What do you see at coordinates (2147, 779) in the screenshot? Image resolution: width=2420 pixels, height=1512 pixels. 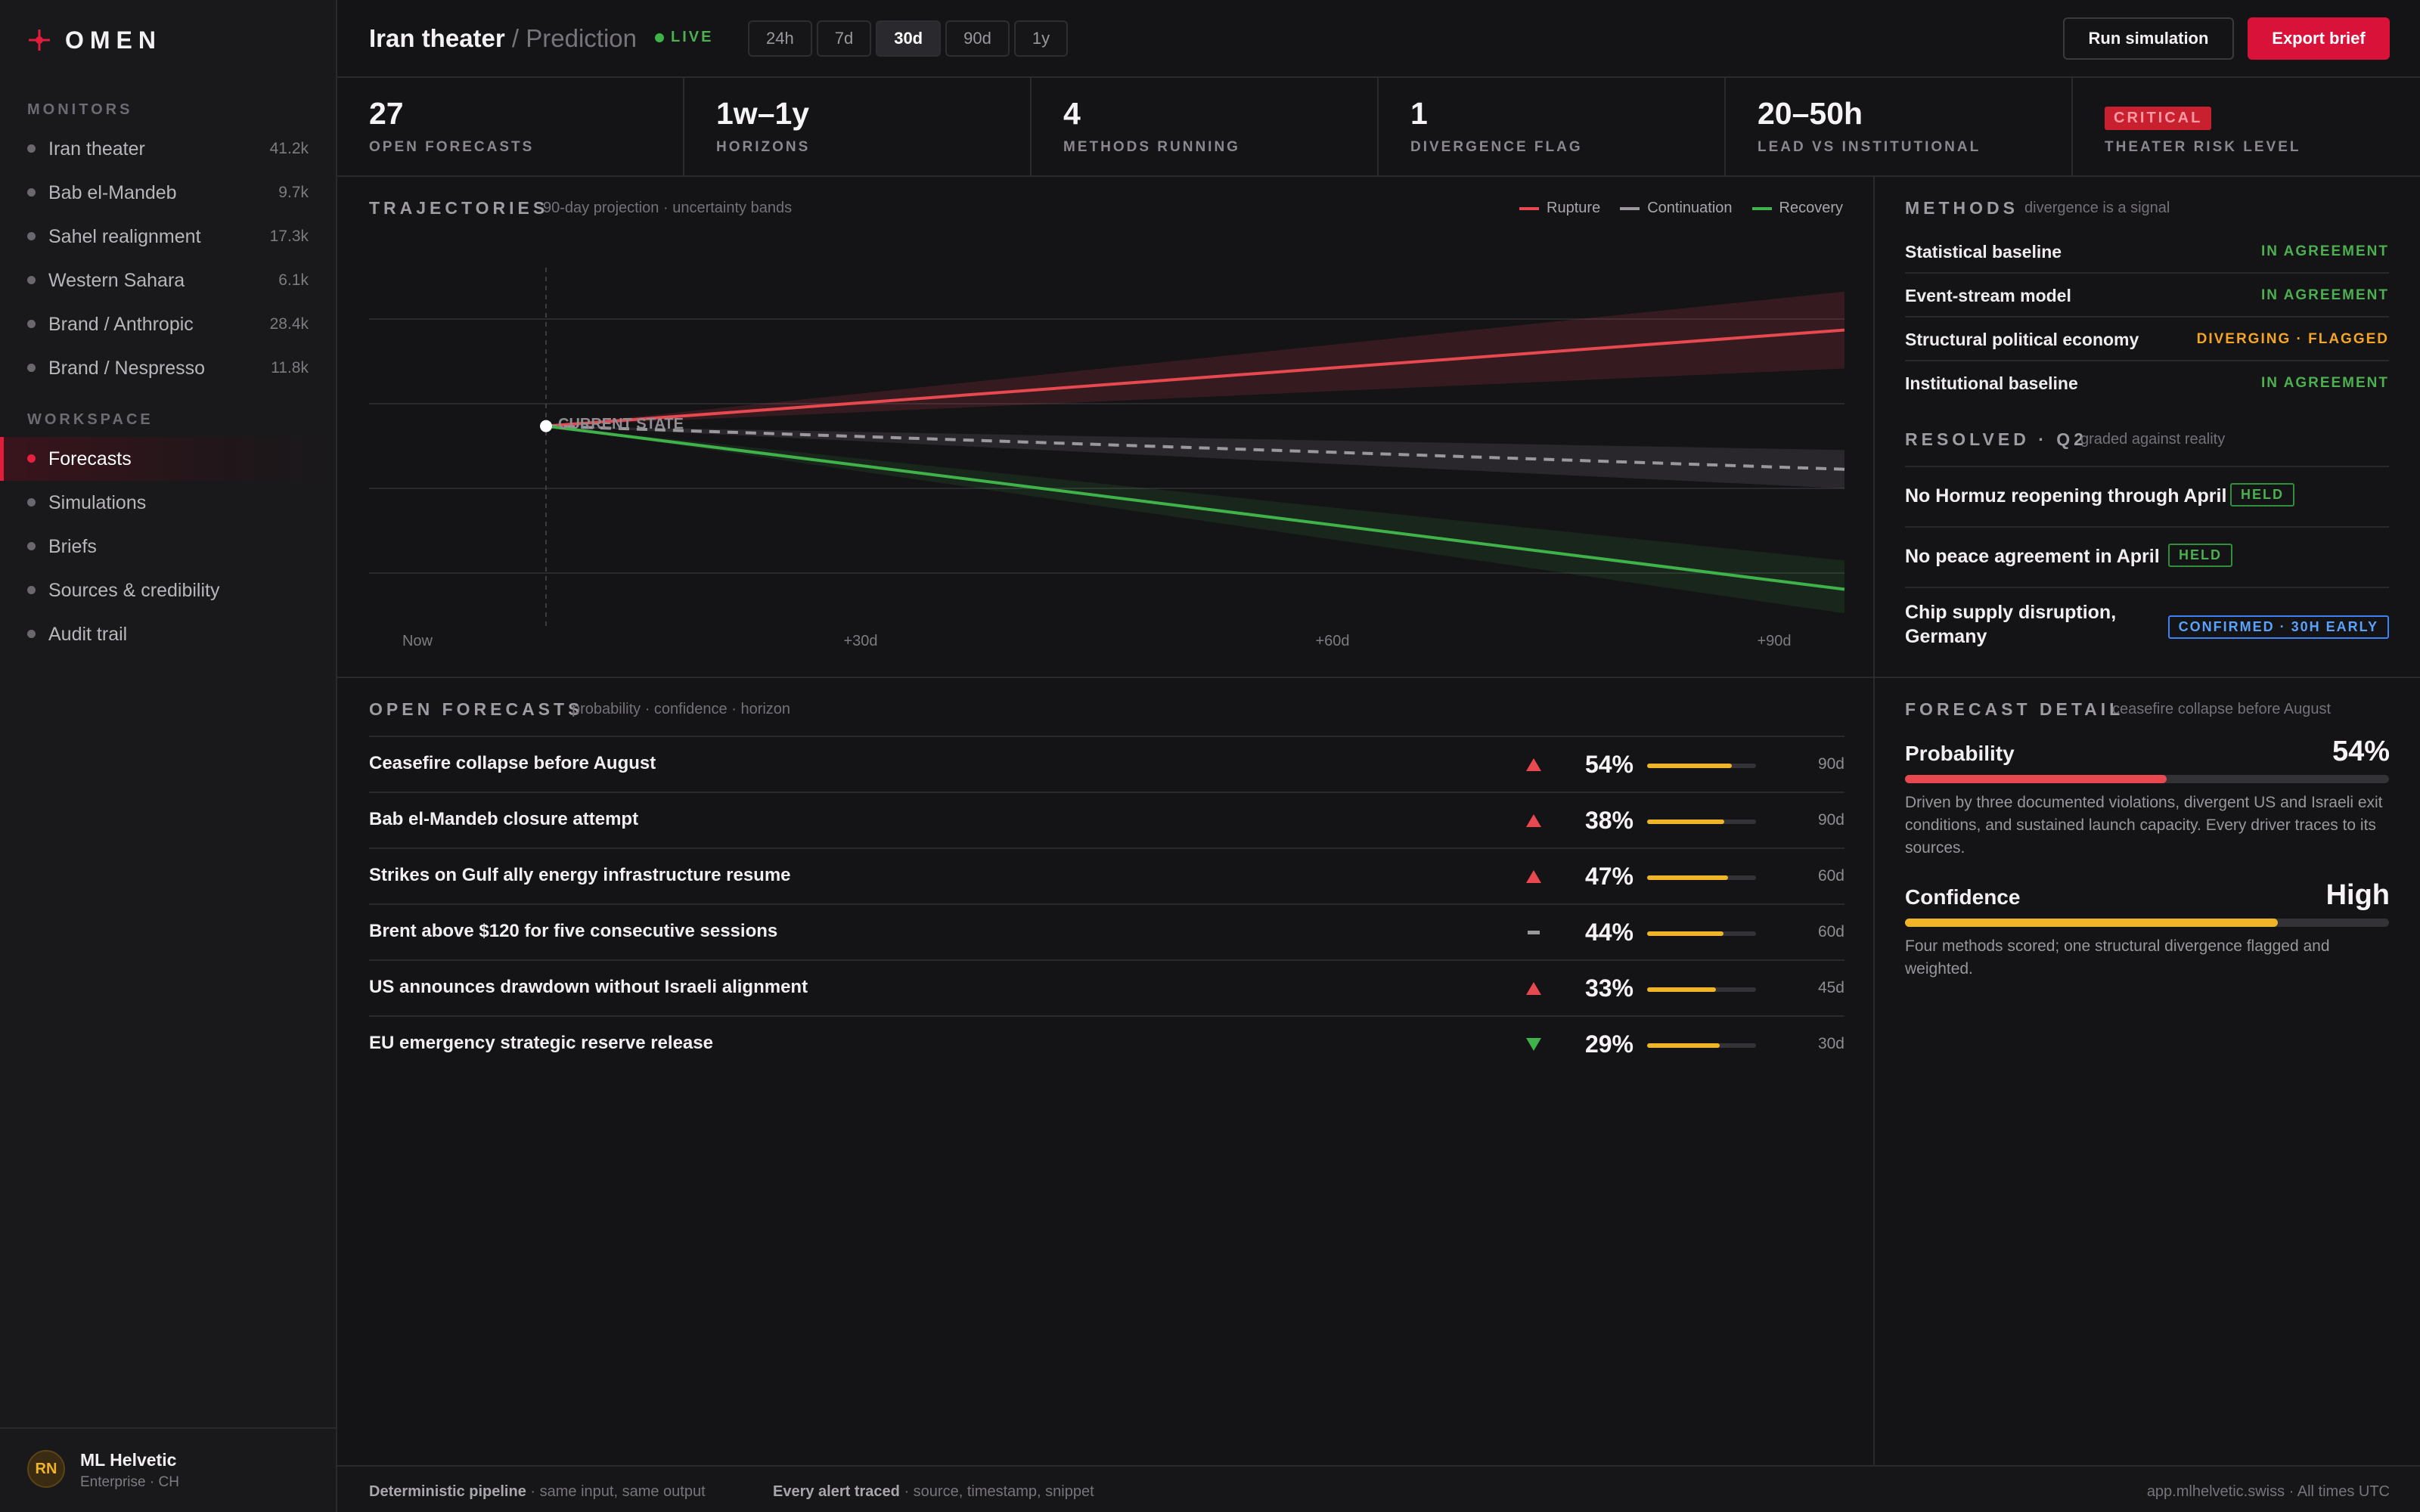 I see `probability-bar` at bounding box center [2147, 779].